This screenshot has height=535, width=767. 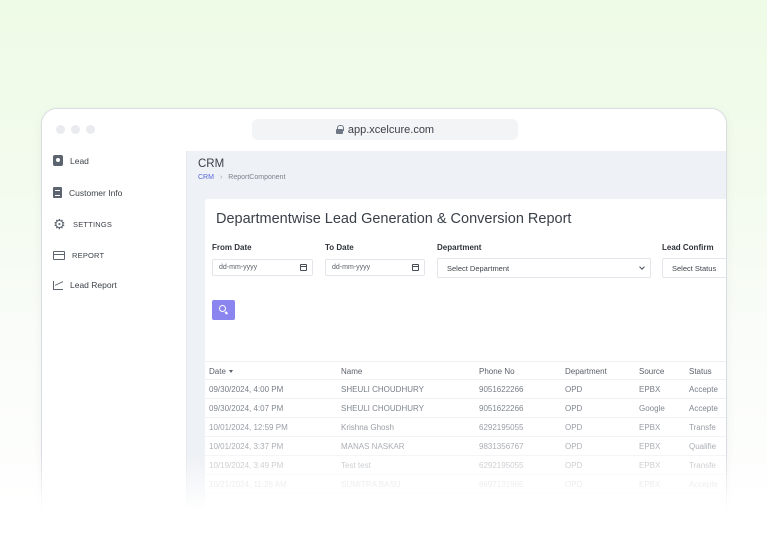 What do you see at coordinates (459, 247) in the screenshot?
I see `department-label: Department` at bounding box center [459, 247].